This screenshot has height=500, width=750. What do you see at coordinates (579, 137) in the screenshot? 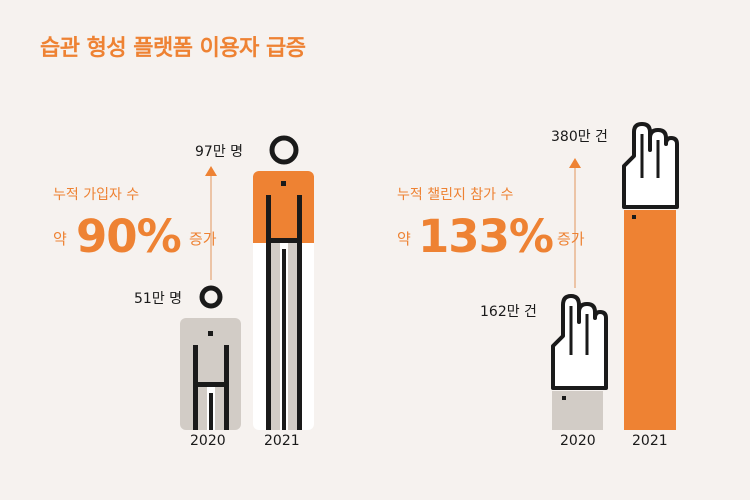
I see `label-2021-challenges: 380만 건` at bounding box center [579, 137].